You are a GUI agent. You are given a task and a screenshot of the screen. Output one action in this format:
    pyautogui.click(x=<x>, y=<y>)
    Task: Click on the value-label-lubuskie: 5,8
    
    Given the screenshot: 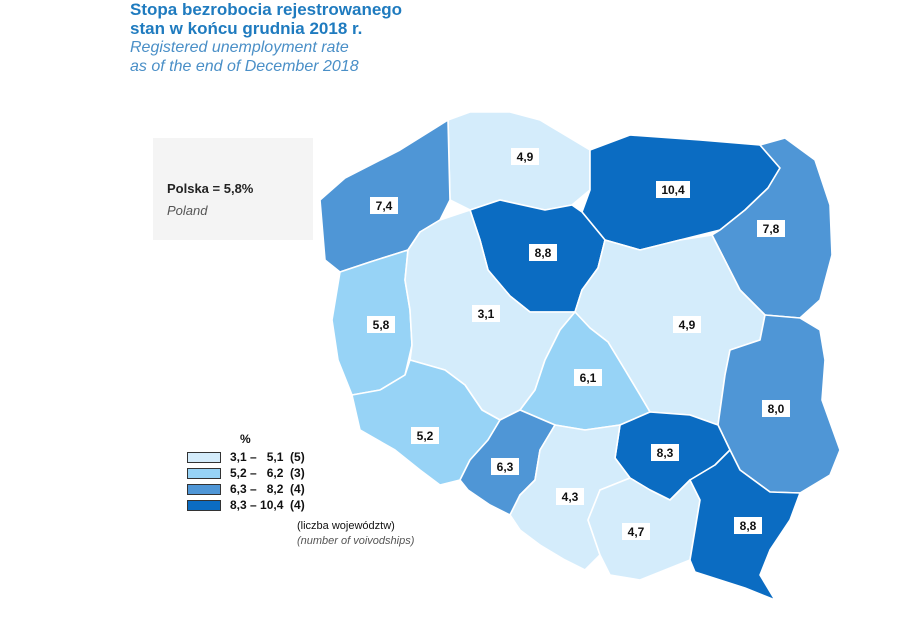 What is the action you would take?
    pyautogui.click(x=381, y=324)
    